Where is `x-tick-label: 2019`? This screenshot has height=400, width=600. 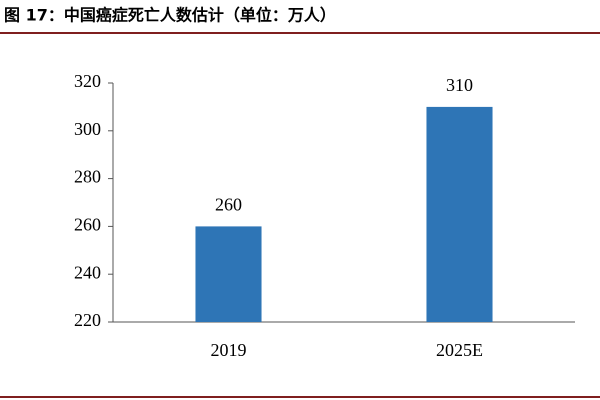 x-tick-label: 2019 is located at coordinates (229, 350).